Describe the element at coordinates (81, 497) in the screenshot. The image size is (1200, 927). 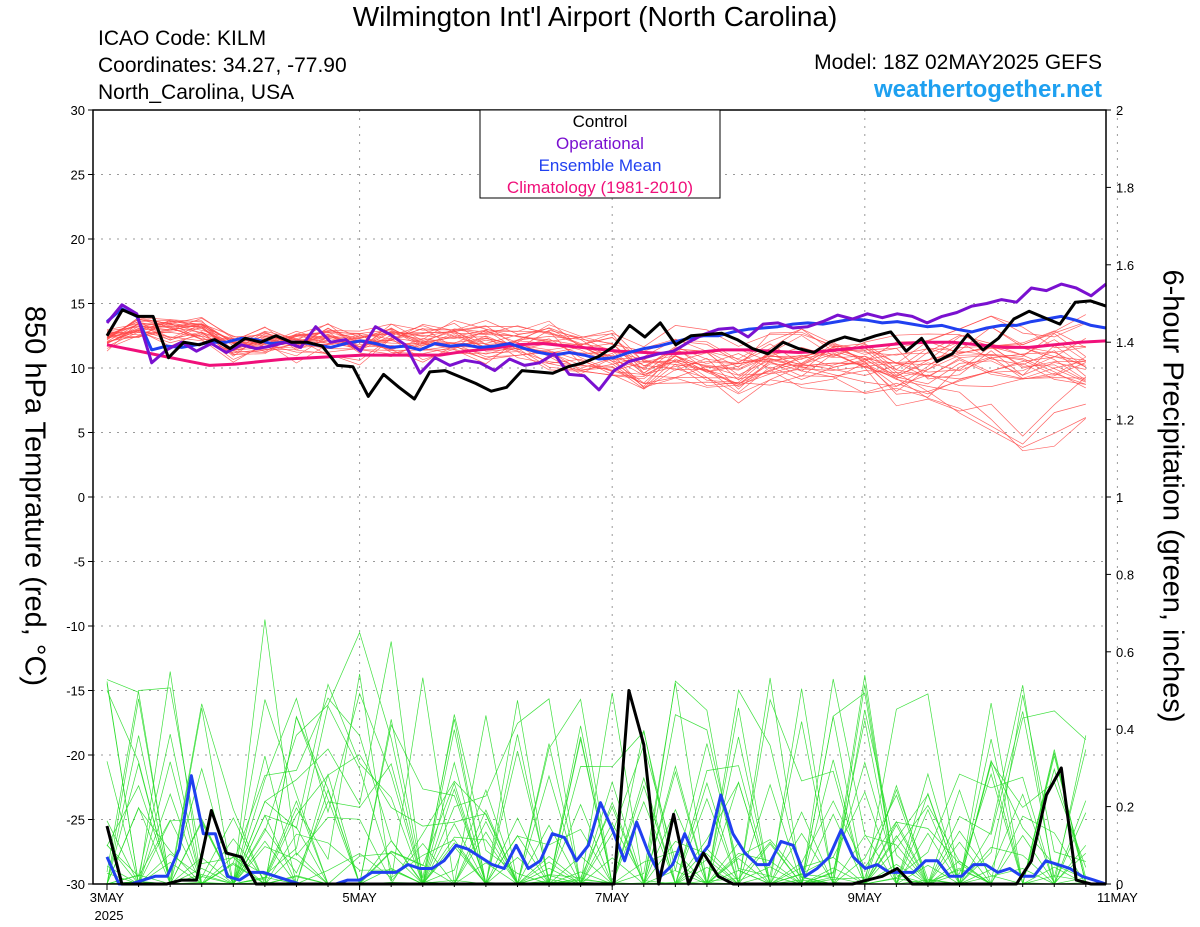
I see `y-tick-label: 0` at that location.